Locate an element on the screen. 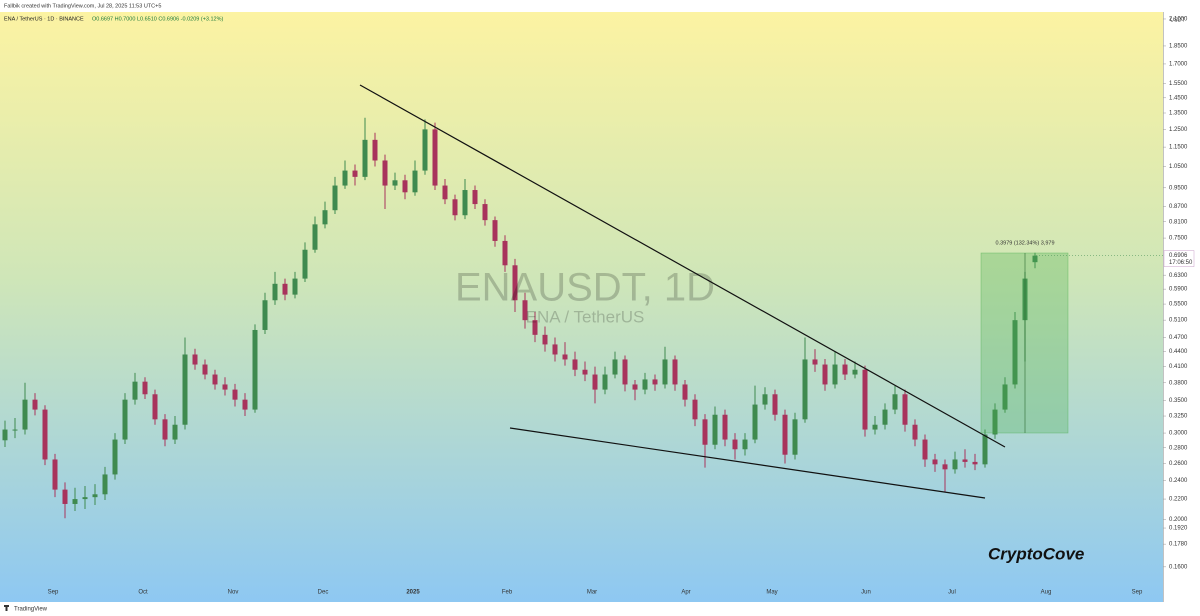 Image resolution: width=1200 pixels, height=616 pixels. x-tick-label: Aug is located at coordinates (1046, 593).